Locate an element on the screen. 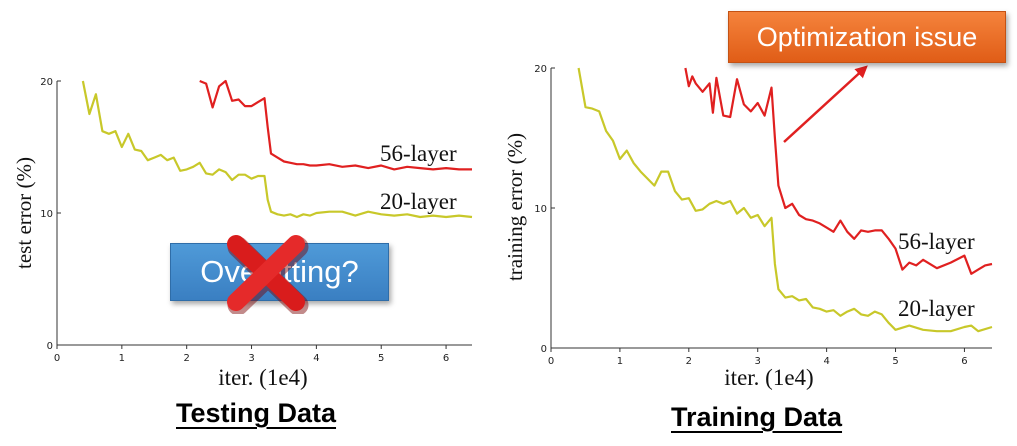  series-line-20-layer-left is located at coordinates (277, 149).